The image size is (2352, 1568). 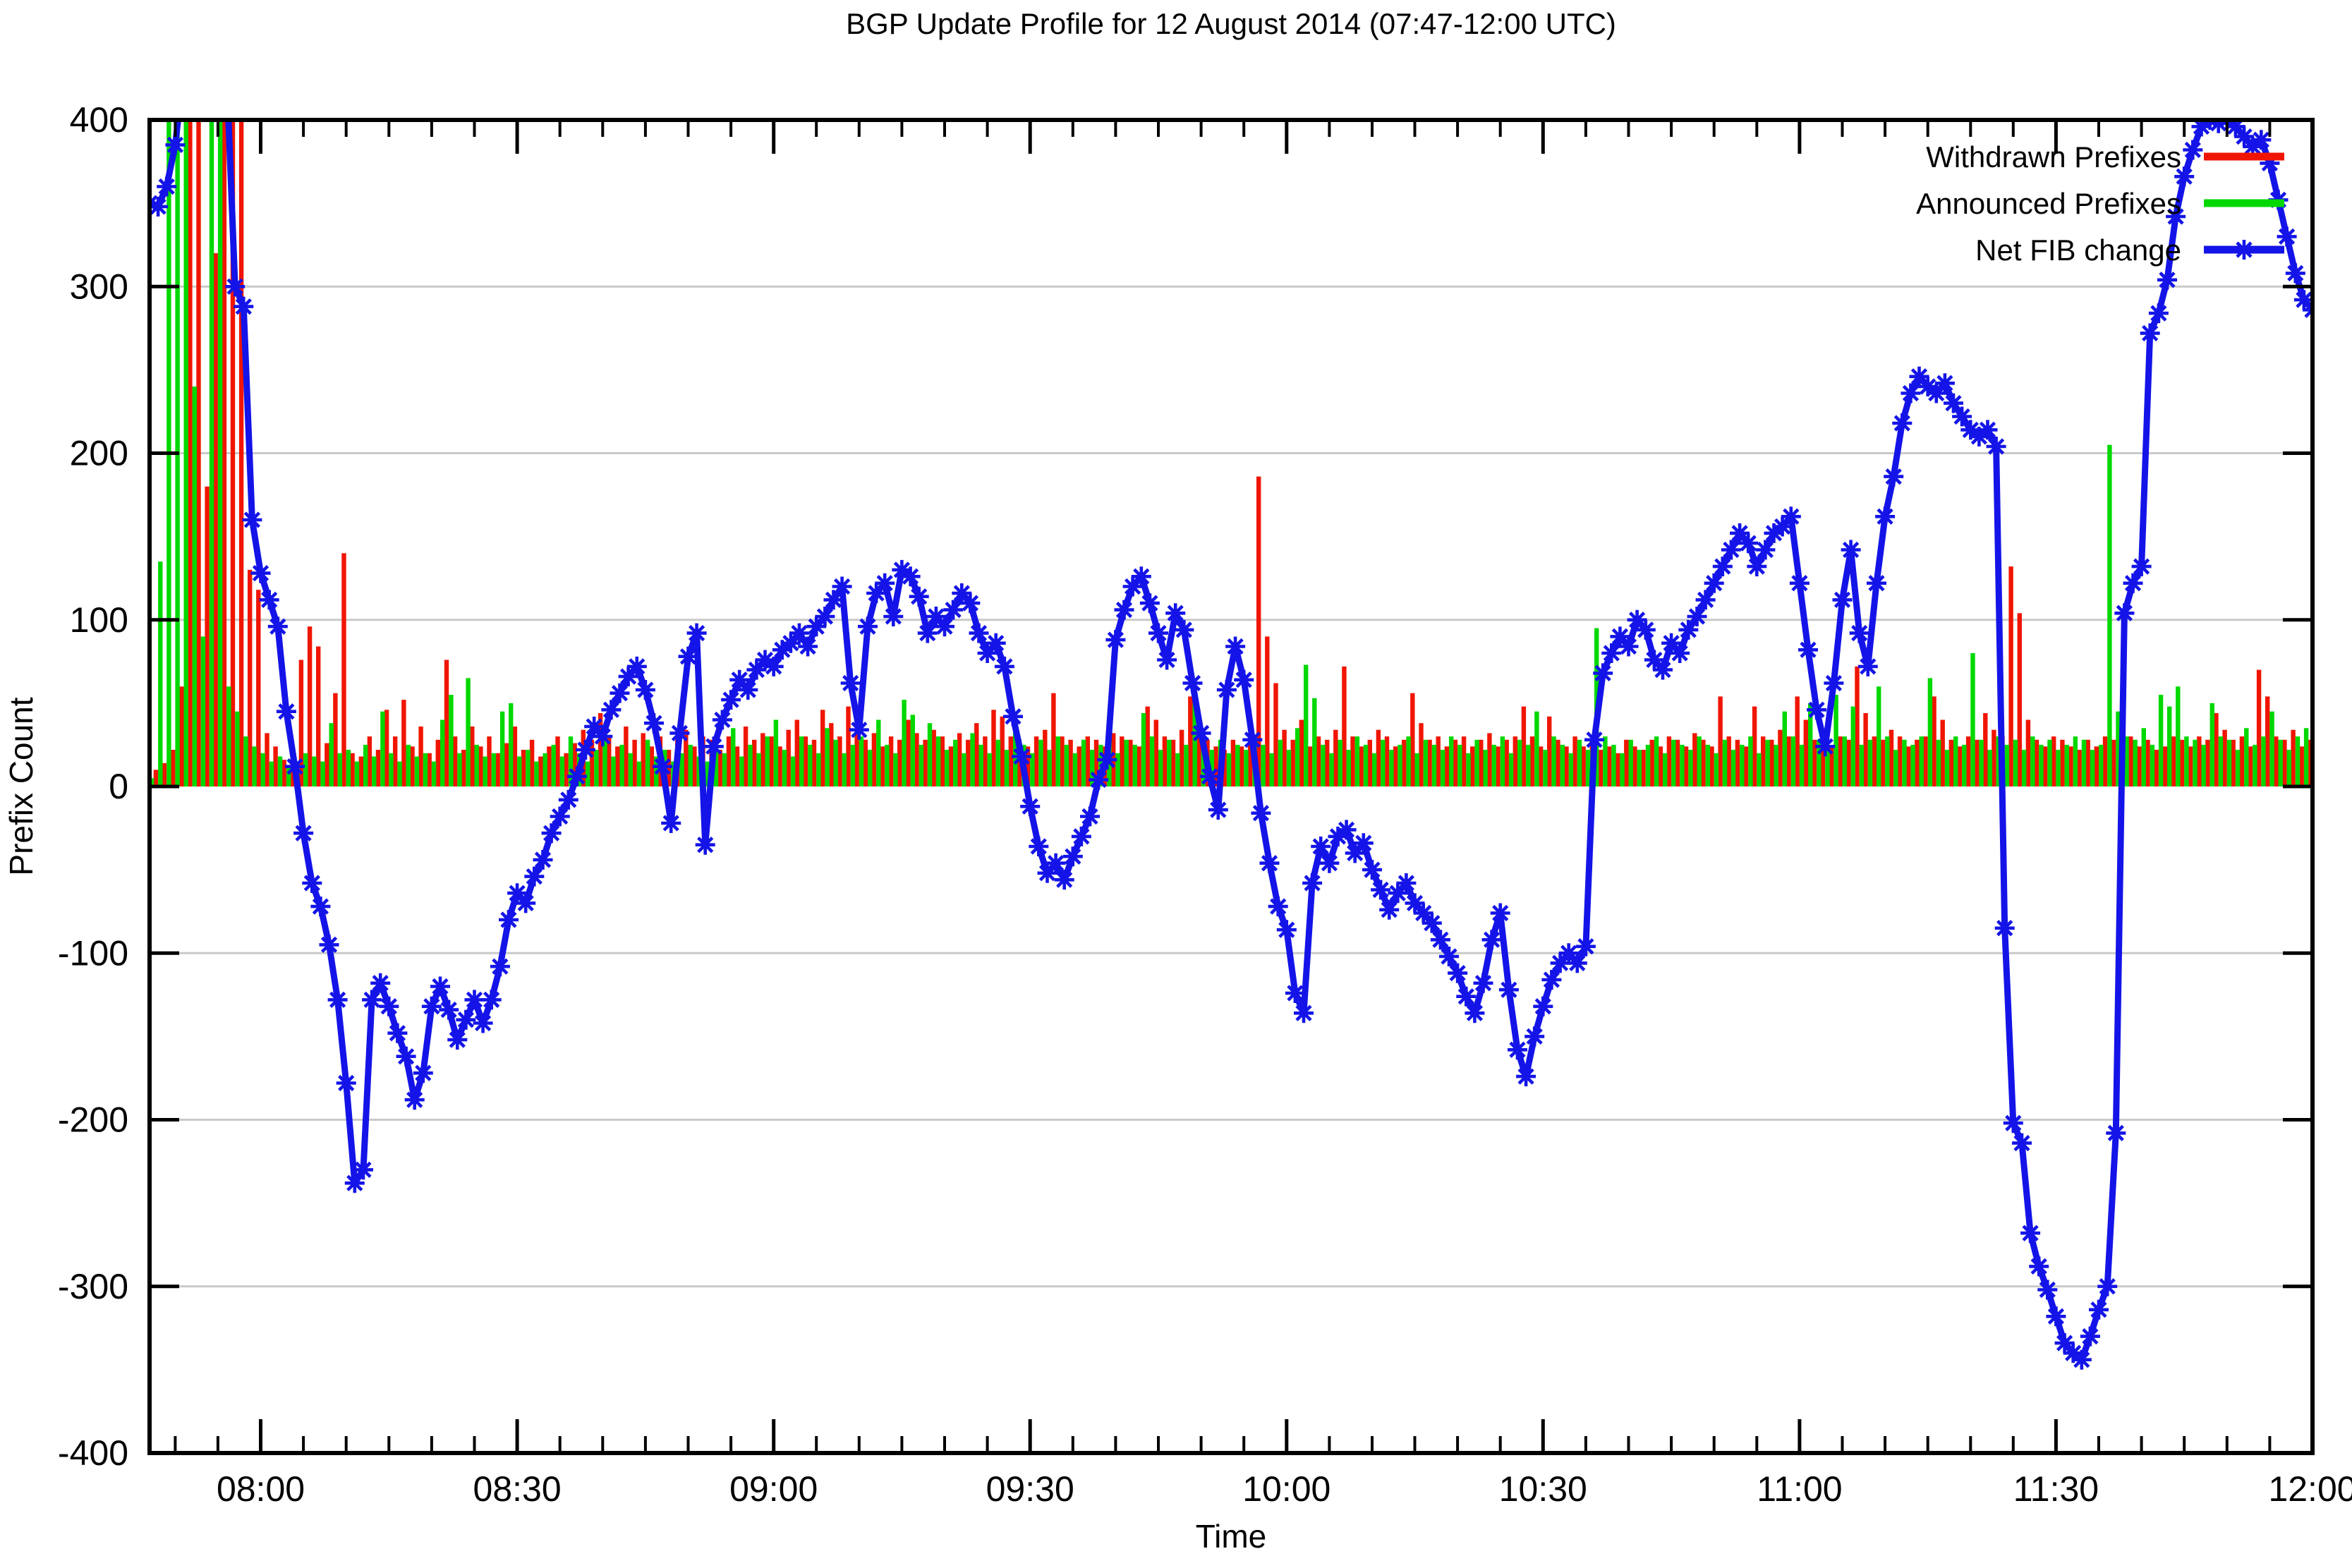 What do you see at coordinates (93, 786) in the screenshot?
I see `y-axis-labels: 400 300 200 100 0 -100 -200 -300 -400` at bounding box center [93, 786].